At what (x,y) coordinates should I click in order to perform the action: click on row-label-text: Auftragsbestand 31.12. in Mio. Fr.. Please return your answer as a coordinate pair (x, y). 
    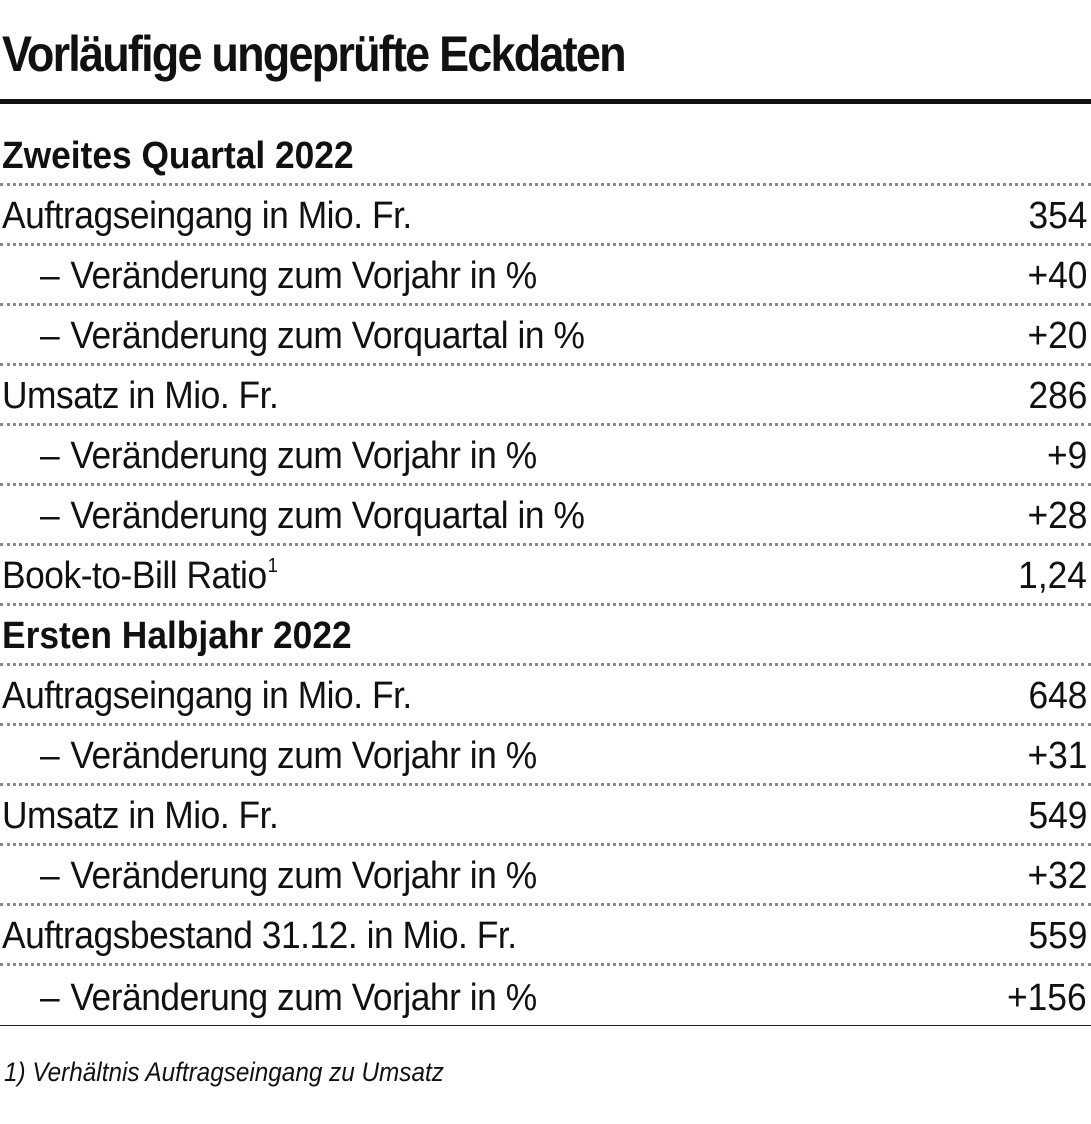
    Looking at the image, I should click on (259, 936).